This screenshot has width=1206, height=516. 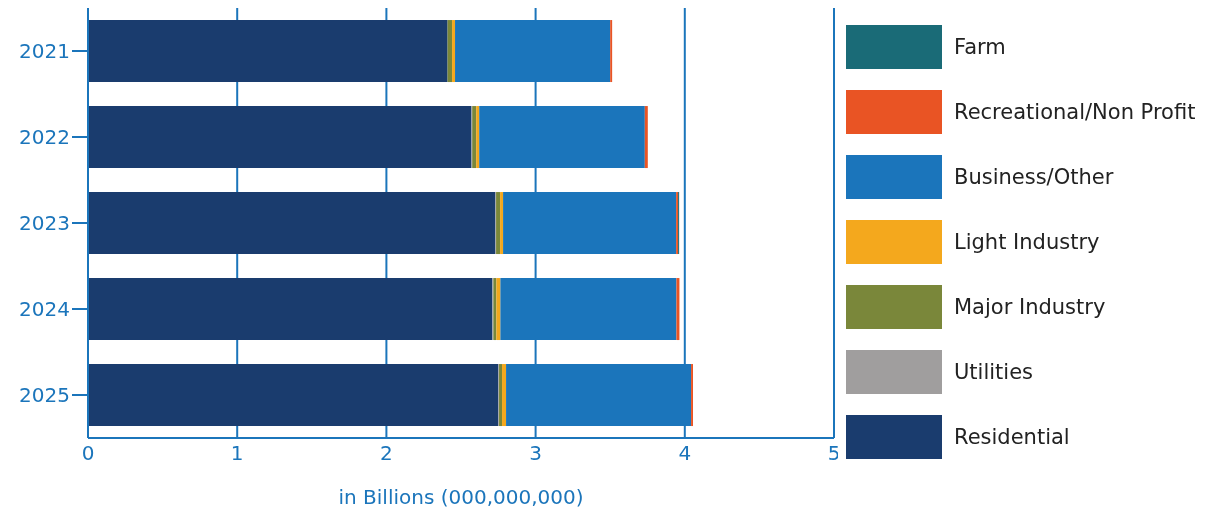 What do you see at coordinates (1075, 111) in the screenshot?
I see `legend-label: Recreational/Non Profit` at bounding box center [1075, 111].